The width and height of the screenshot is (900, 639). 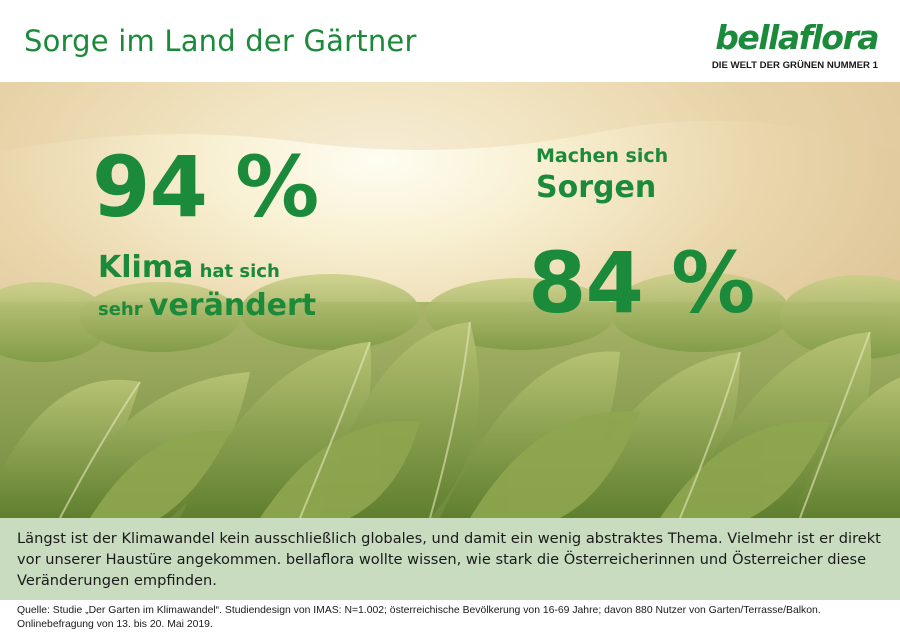 What do you see at coordinates (236, 271) in the screenshot?
I see `caption-hat-sich: hat sich` at bounding box center [236, 271].